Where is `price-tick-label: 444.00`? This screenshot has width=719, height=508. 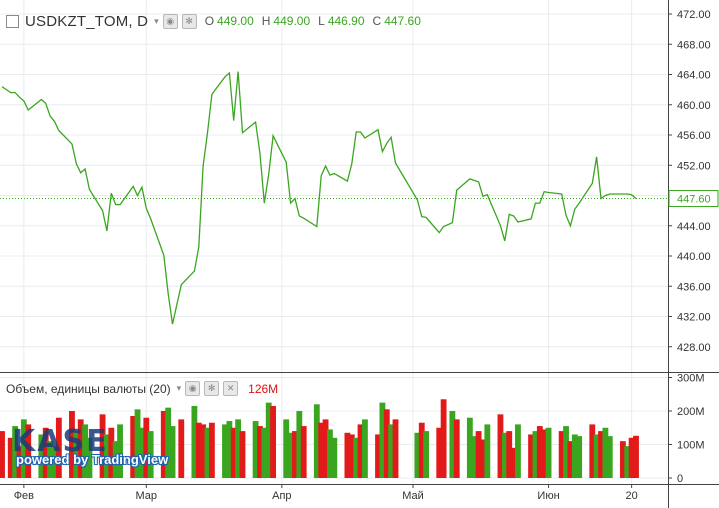 price-tick-label: 444.00 is located at coordinates (694, 227).